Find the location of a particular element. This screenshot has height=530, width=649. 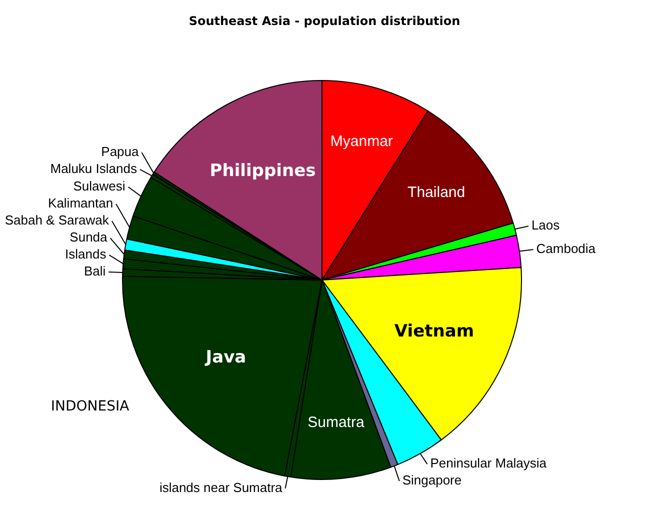

slice-label: Singapore is located at coordinates (432, 480).